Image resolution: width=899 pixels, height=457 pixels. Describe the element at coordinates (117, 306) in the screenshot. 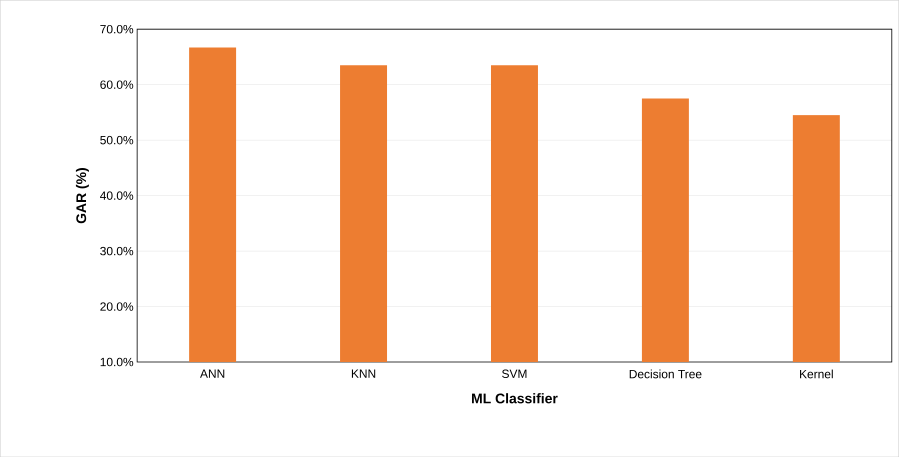

I see `y-tick-label: 20.0%` at that location.